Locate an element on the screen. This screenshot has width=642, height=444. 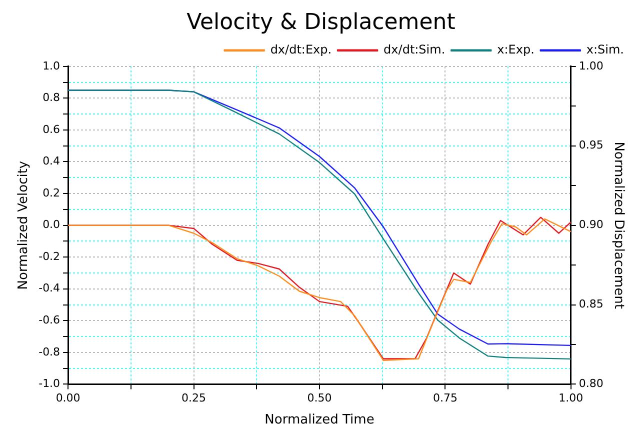
legend-label: x:Exp. is located at coordinates (515, 49).